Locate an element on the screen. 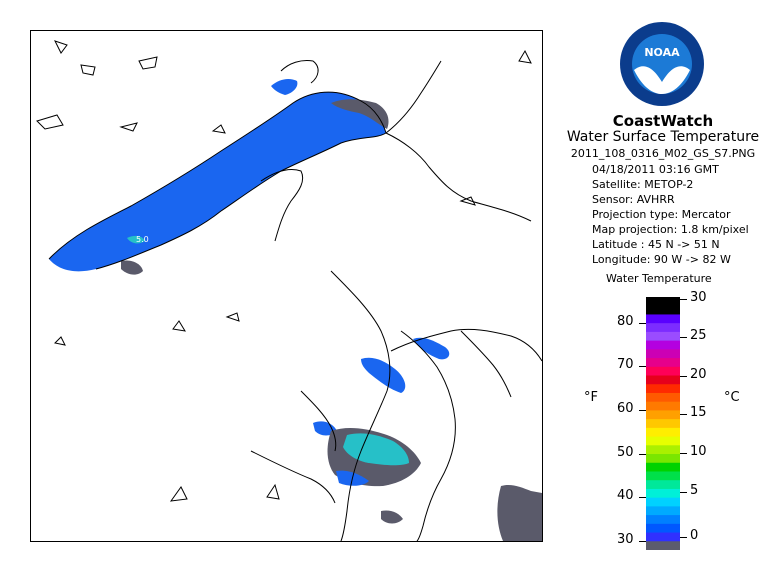 This screenshot has width=782, height=572. logo-text: NOAA is located at coordinates (662, 52).